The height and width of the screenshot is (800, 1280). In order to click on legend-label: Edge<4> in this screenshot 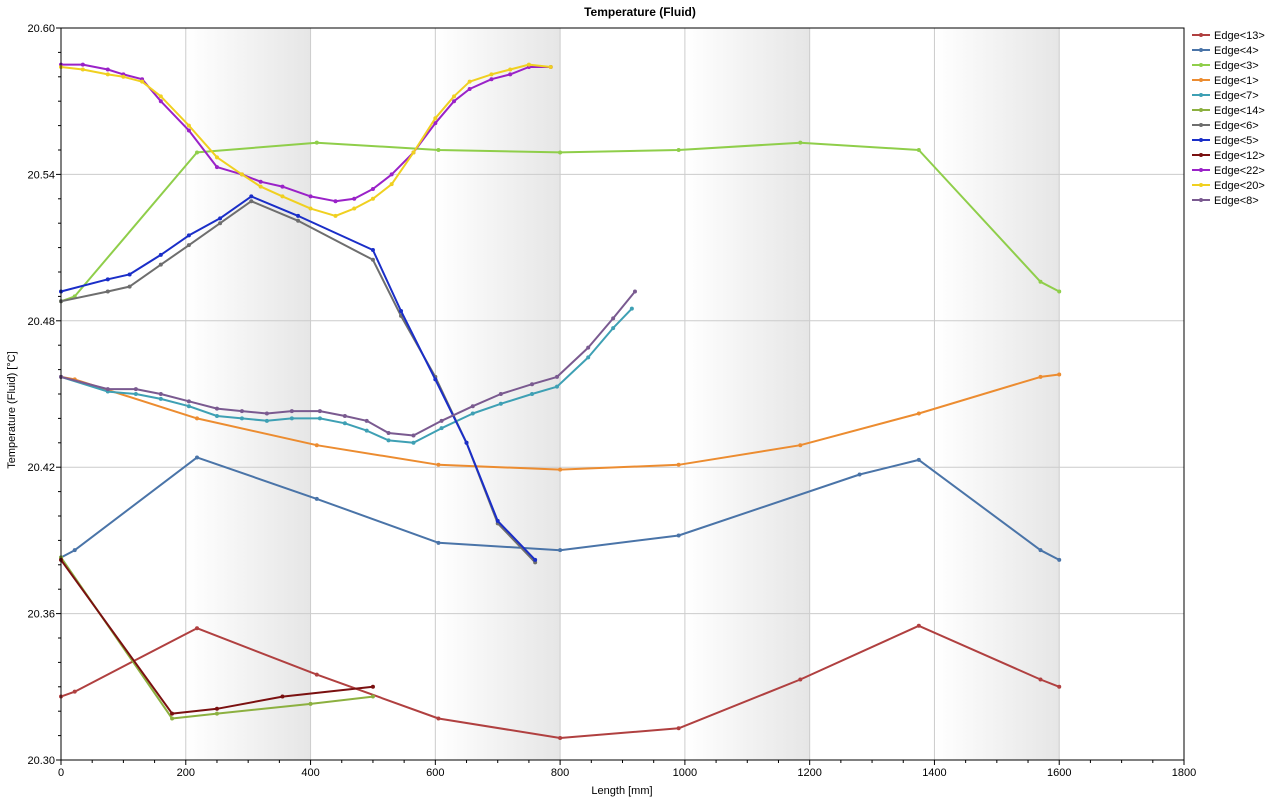, I will do `click(1236, 51)`.